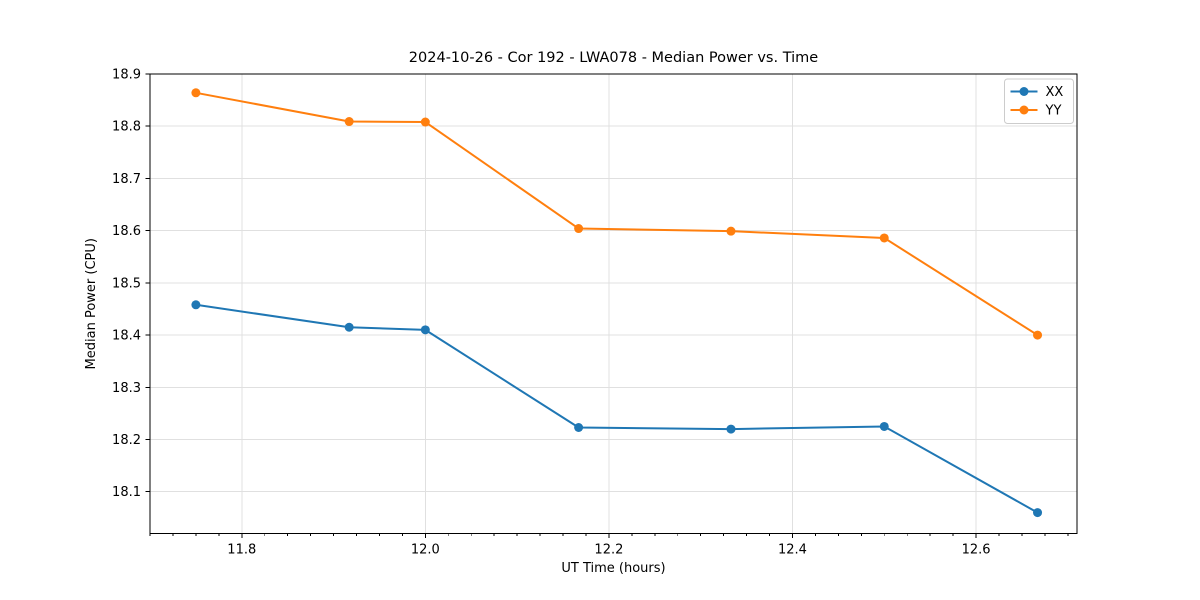 This screenshot has width=1200, height=600. Describe the element at coordinates (1055, 92) in the screenshot. I see `legend-label-xx: XX` at that location.